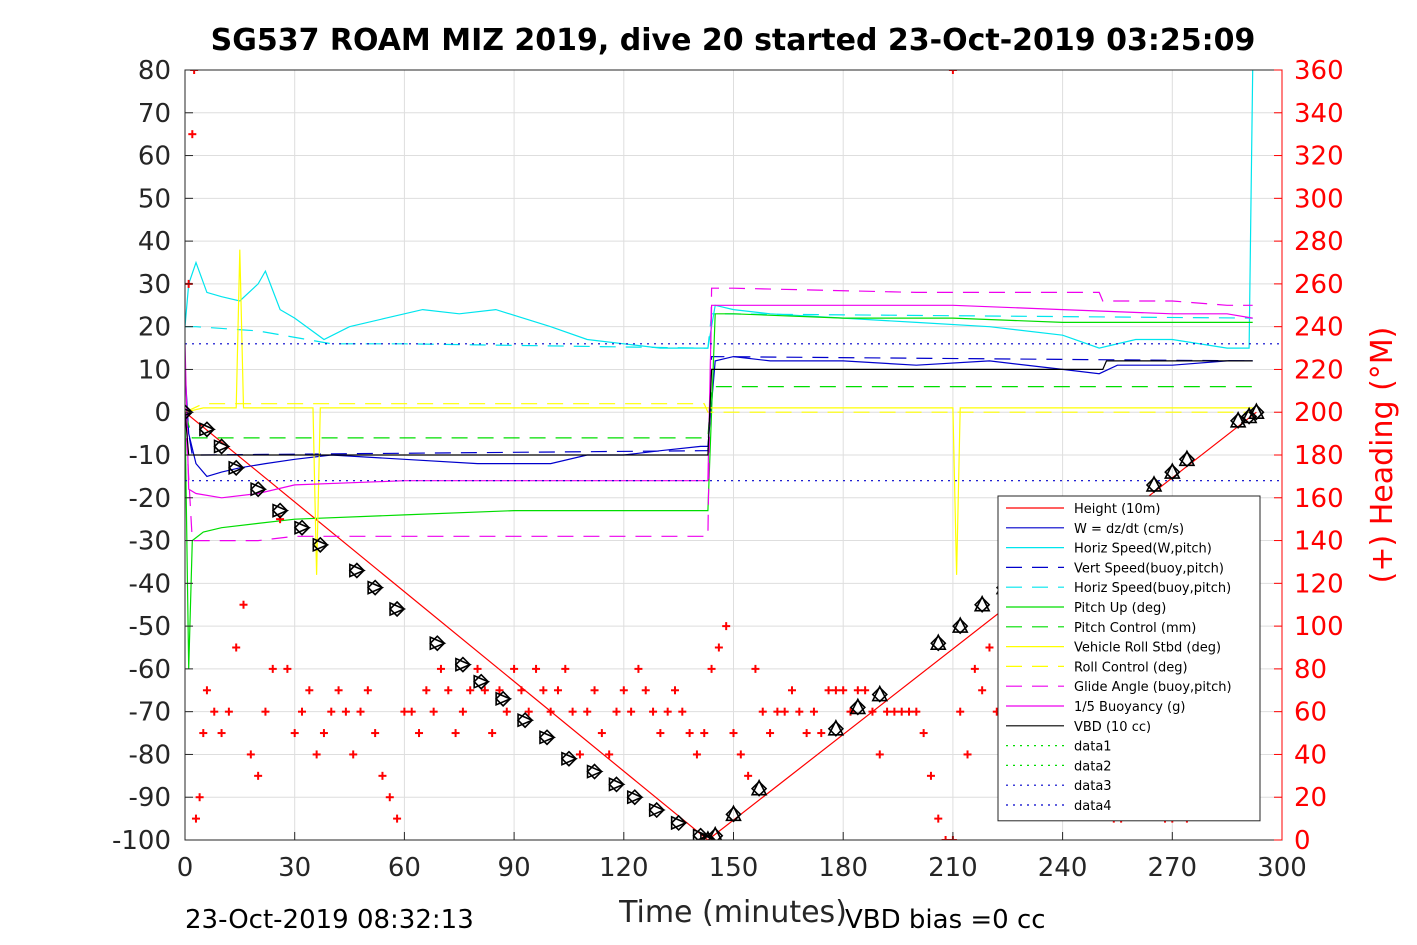  Describe the element at coordinates (150, 542) in the screenshot. I see `y-tick-label: -30` at that location.